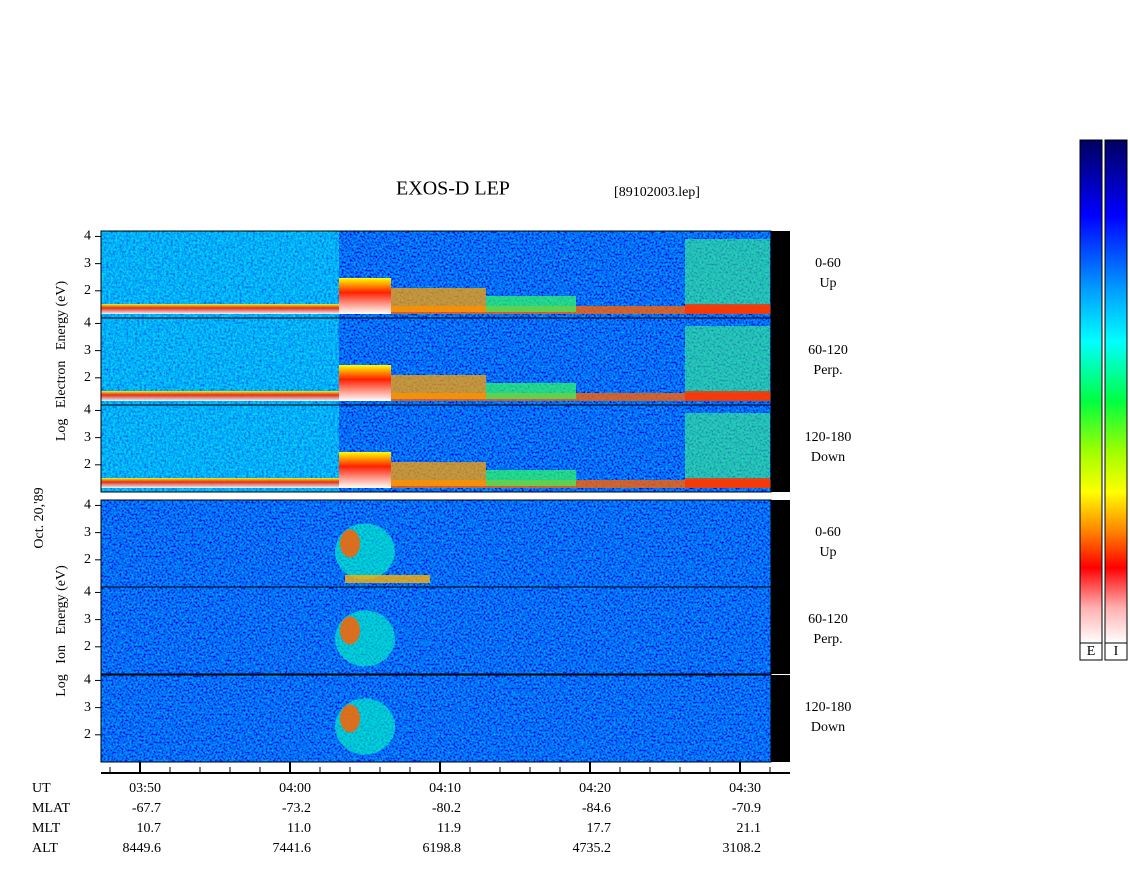 The image size is (1130, 880). What do you see at coordinates (442, 848) in the screenshot?
I see `orbit-value: 6198.8` at bounding box center [442, 848].